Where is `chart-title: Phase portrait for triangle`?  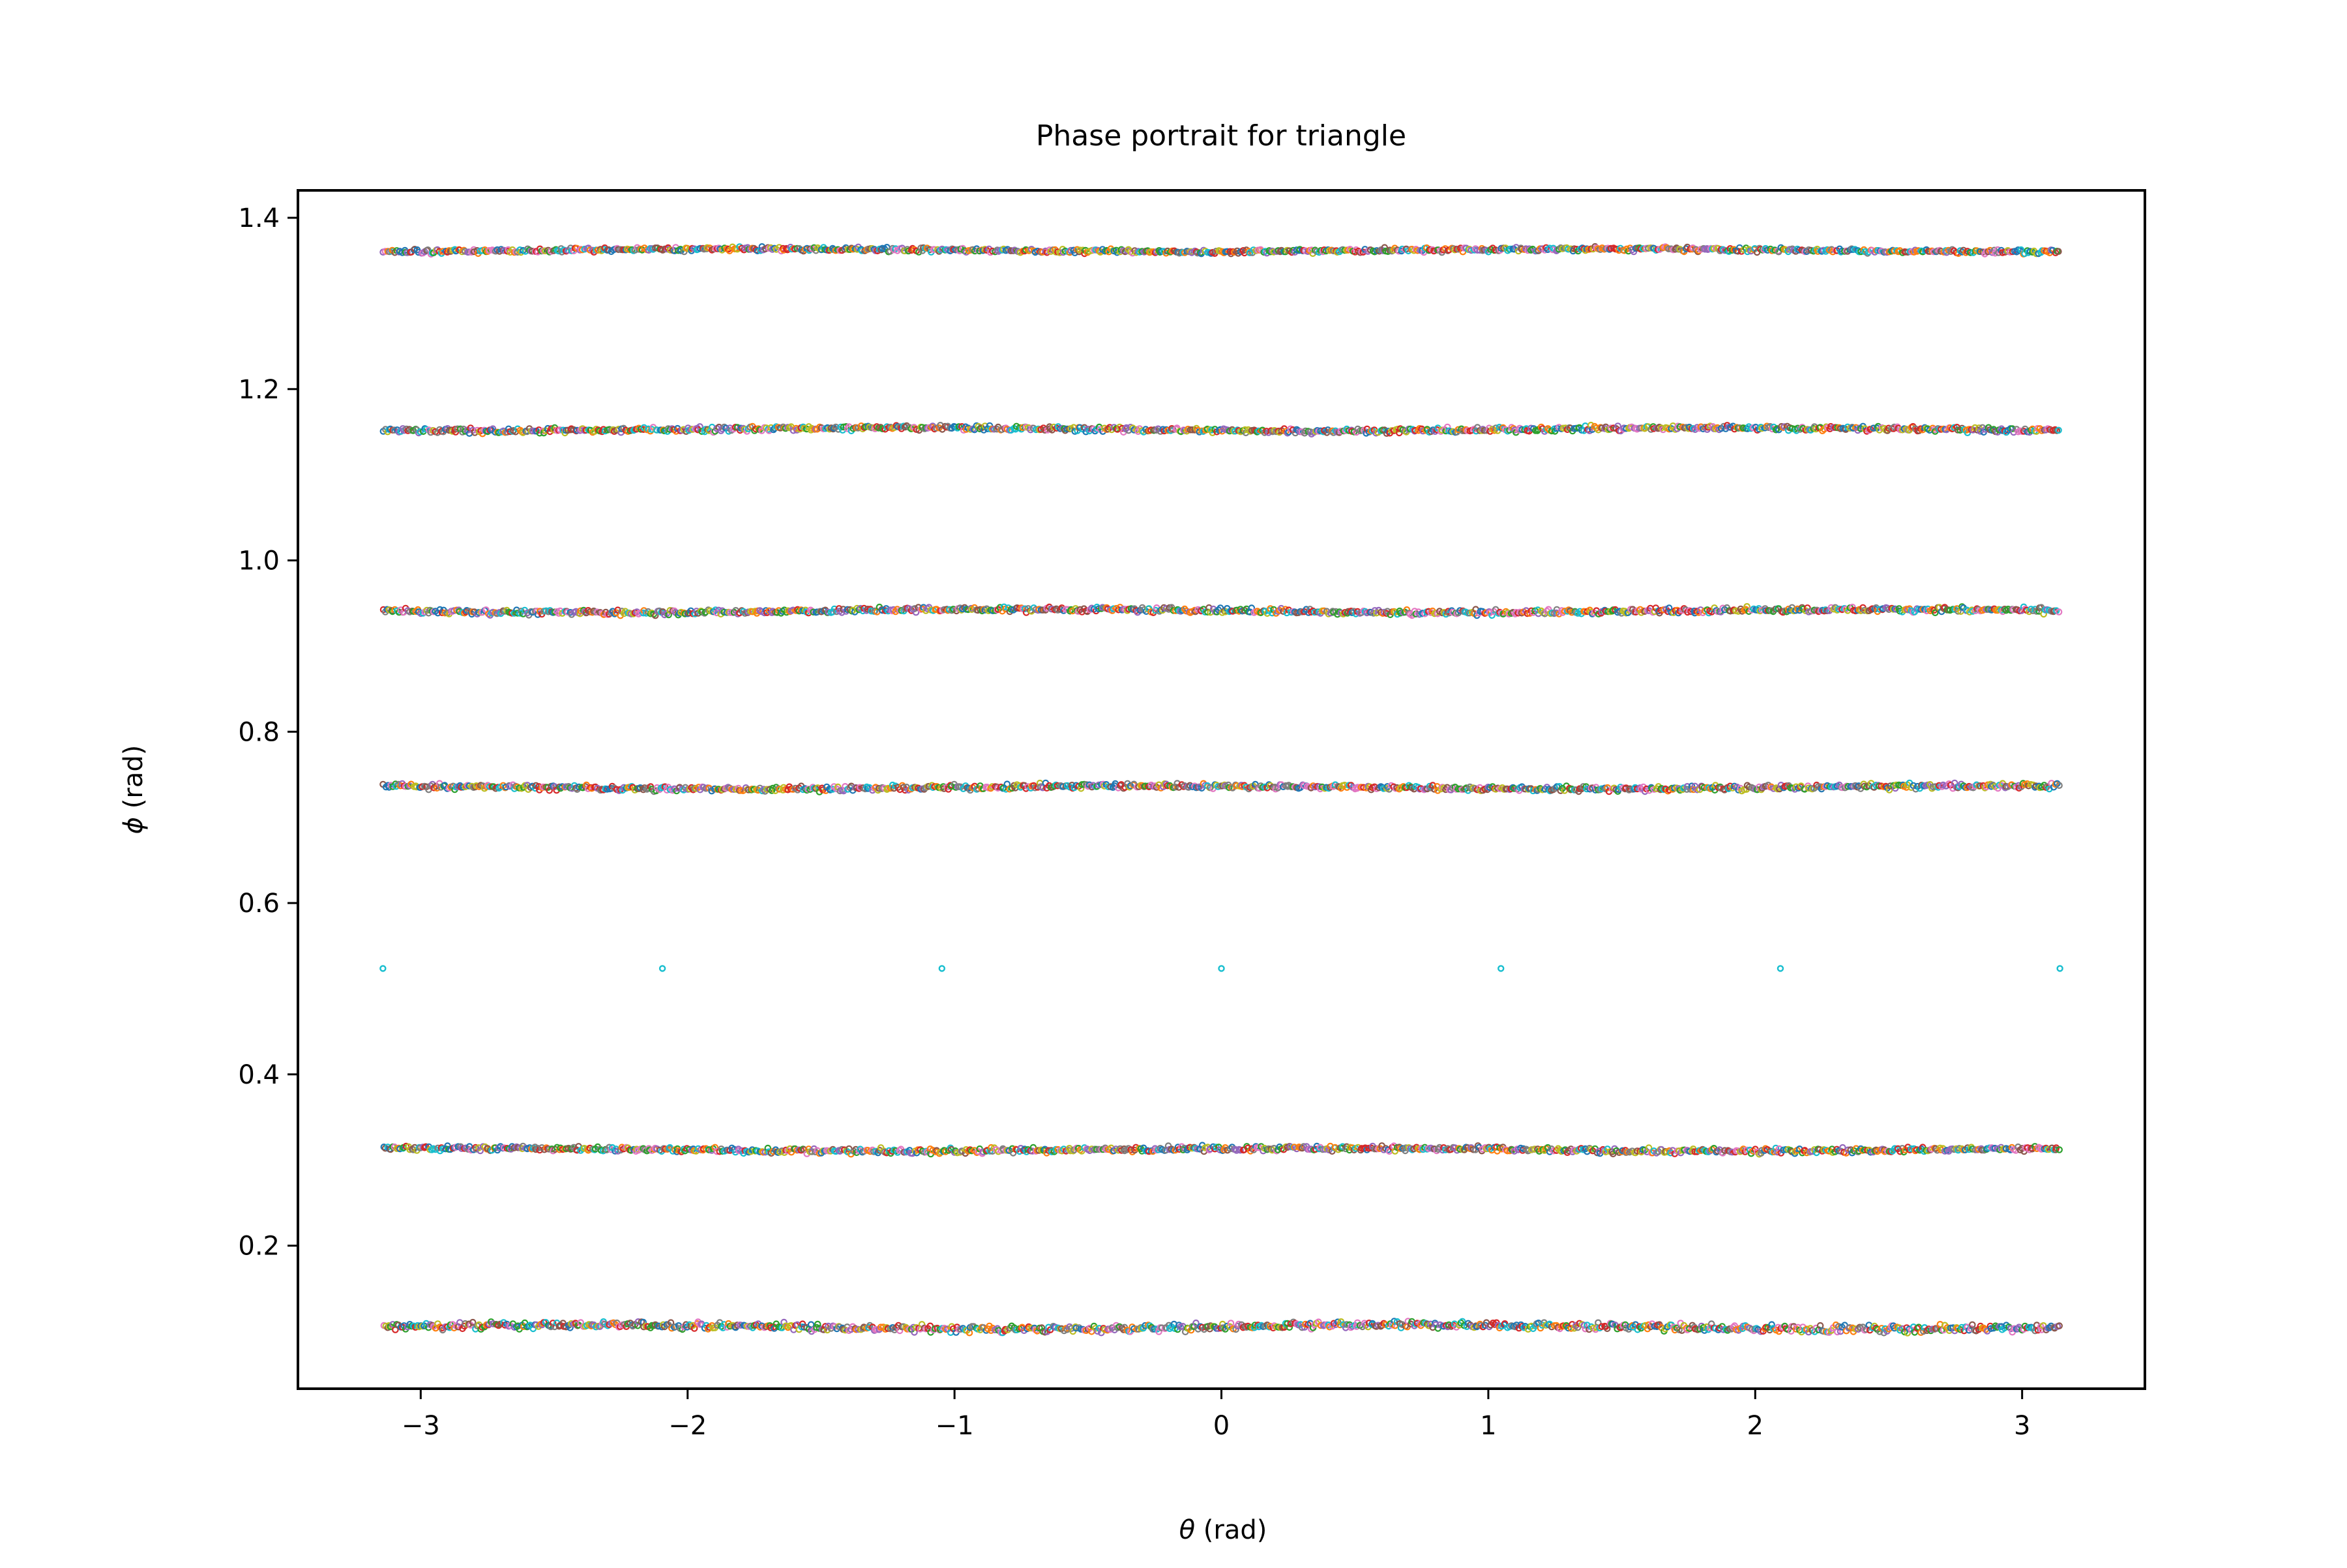
chart-title: Phase portrait for triangle is located at coordinates (1221, 136).